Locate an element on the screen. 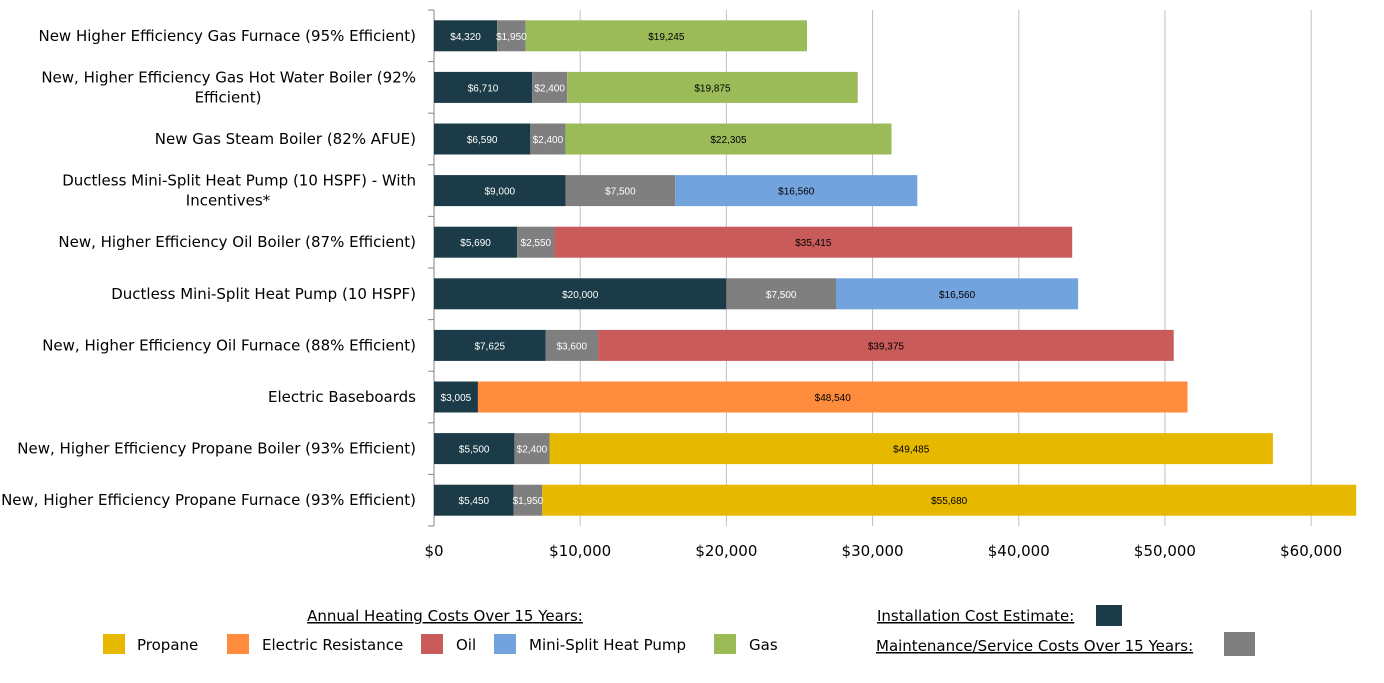 This screenshot has width=1384, height=683. legend-label-electric-resistance: Electric Resistance is located at coordinates (332, 645).